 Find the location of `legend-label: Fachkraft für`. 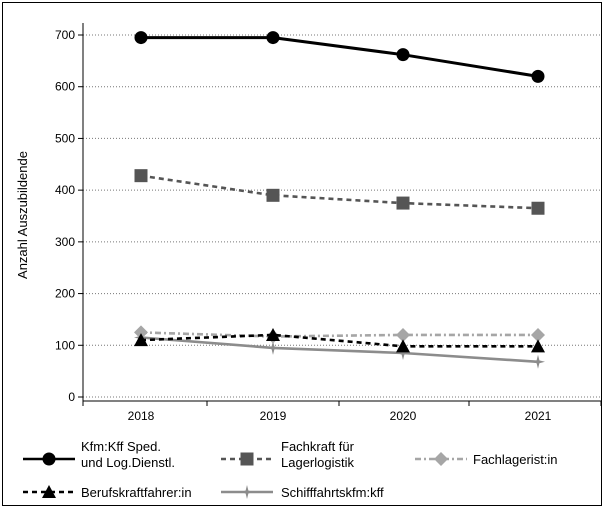

legend-label: Fachkraft für is located at coordinates (318, 446).